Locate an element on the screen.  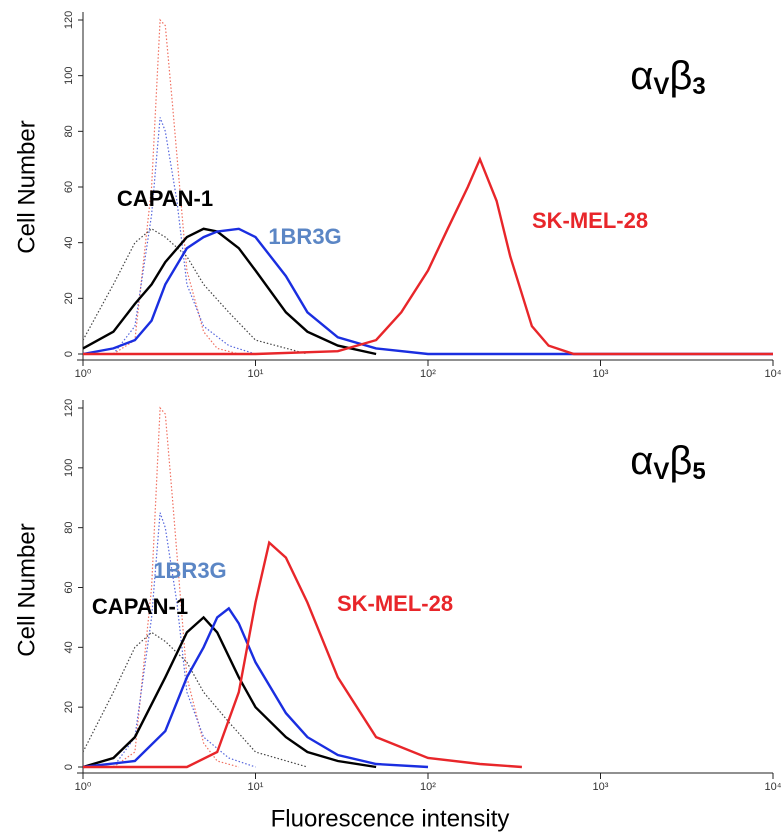
panel-title: αVβ5 is located at coordinates (668, 462).